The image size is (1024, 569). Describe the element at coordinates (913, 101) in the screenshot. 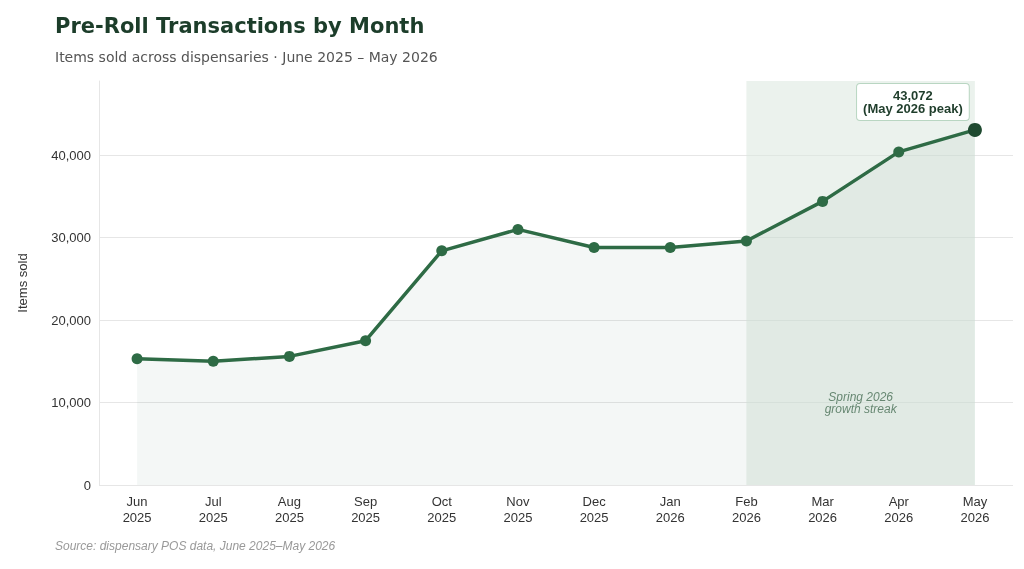

I see `annotation: 43,072 (May 2026 peak)` at that location.